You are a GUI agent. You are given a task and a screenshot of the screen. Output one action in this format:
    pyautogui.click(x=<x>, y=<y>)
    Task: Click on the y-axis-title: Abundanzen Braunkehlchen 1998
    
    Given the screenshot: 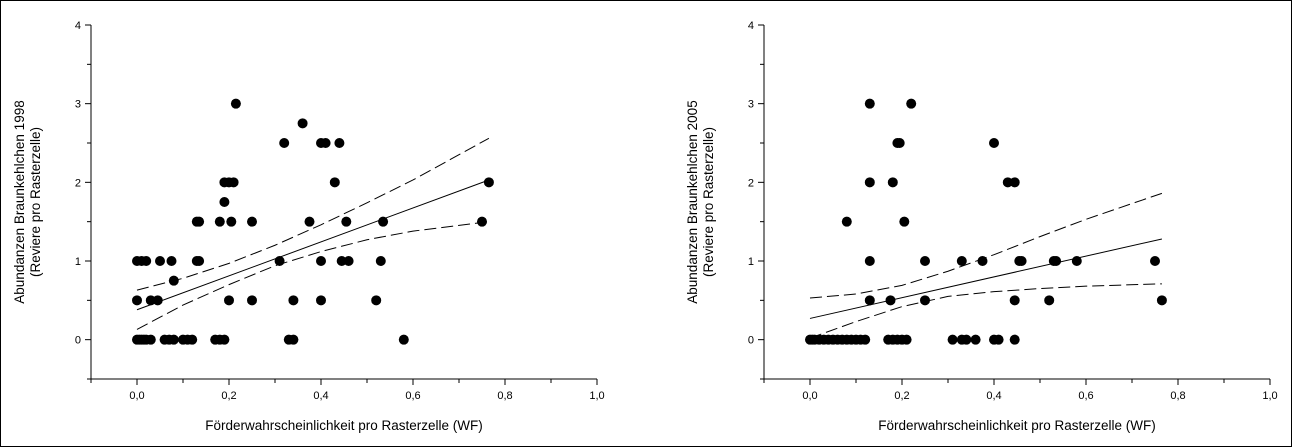 What is the action you would take?
    pyautogui.click(x=19, y=201)
    